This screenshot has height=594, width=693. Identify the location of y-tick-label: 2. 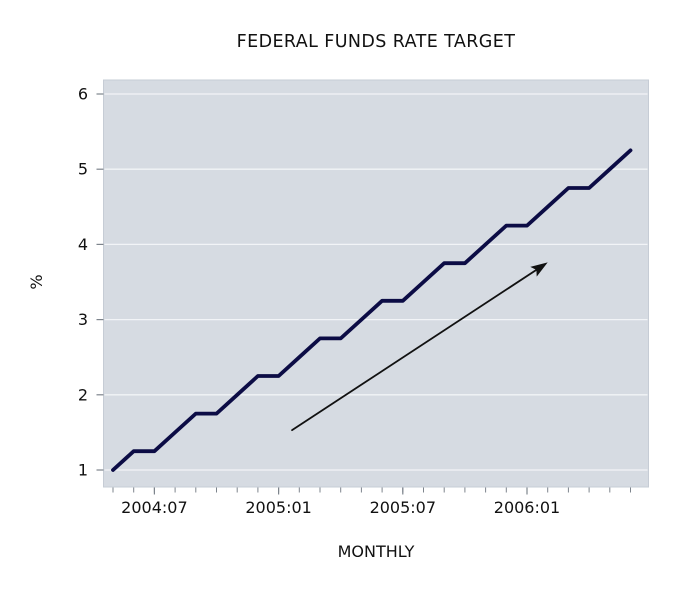
(83, 394).